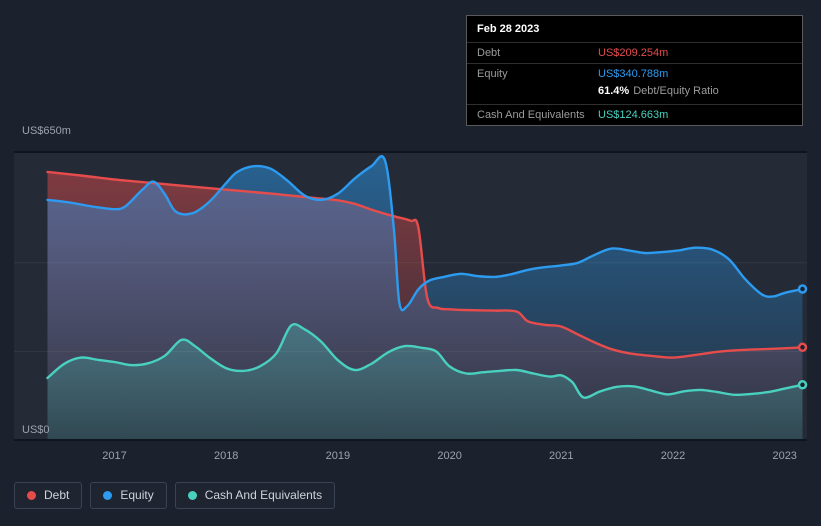 Image resolution: width=821 pixels, height=526 pixels. Describe the element at coordinates (492, 74) in the screenshot. I see `tooltip-equity-label: Equity` at that location.